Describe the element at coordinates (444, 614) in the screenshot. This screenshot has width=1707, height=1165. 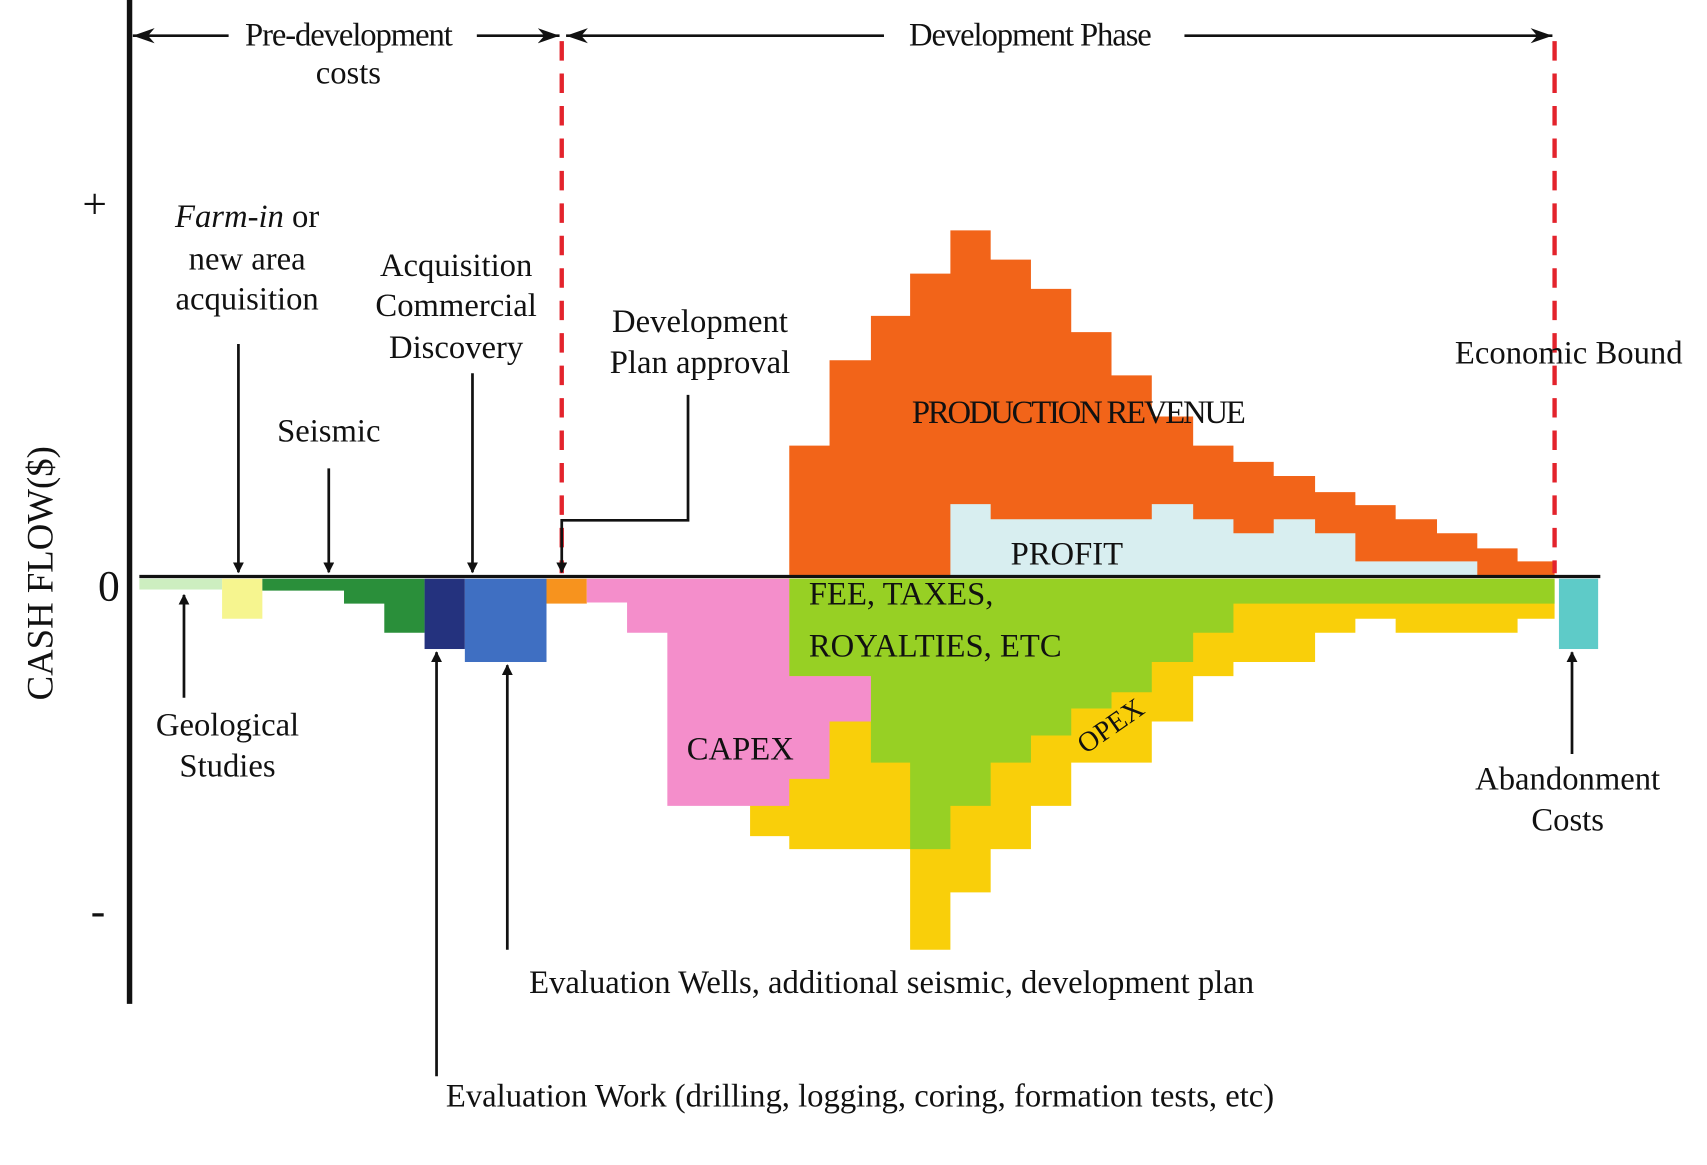
I see `evaluation-work-bar` at that location.